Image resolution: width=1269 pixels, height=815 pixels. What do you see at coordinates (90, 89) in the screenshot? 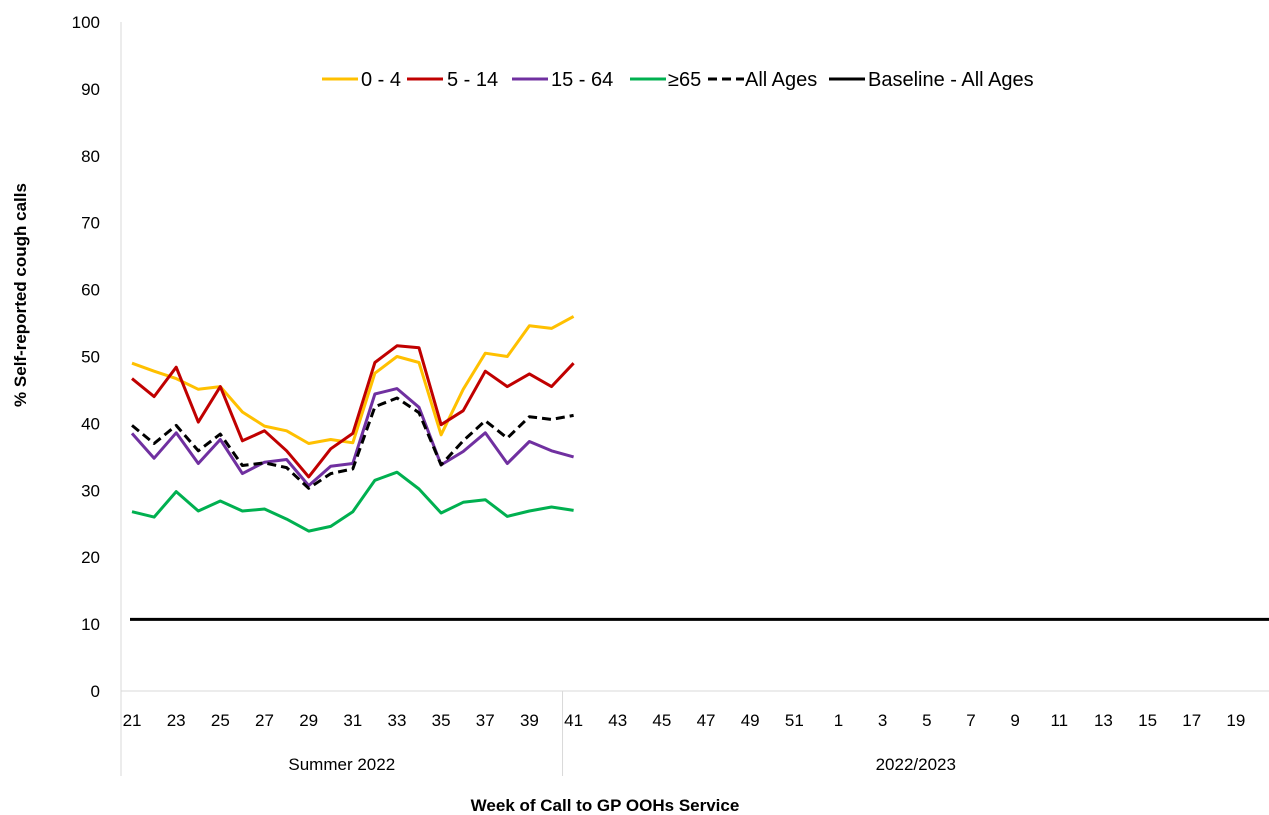
I see `y-tick-label: 90` at bounding box center [90, 89].